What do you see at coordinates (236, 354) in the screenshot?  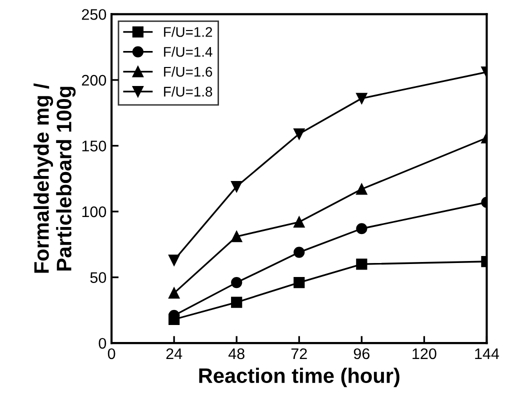 I see `x-tick-label: 48` at bounding box center [236, 354].